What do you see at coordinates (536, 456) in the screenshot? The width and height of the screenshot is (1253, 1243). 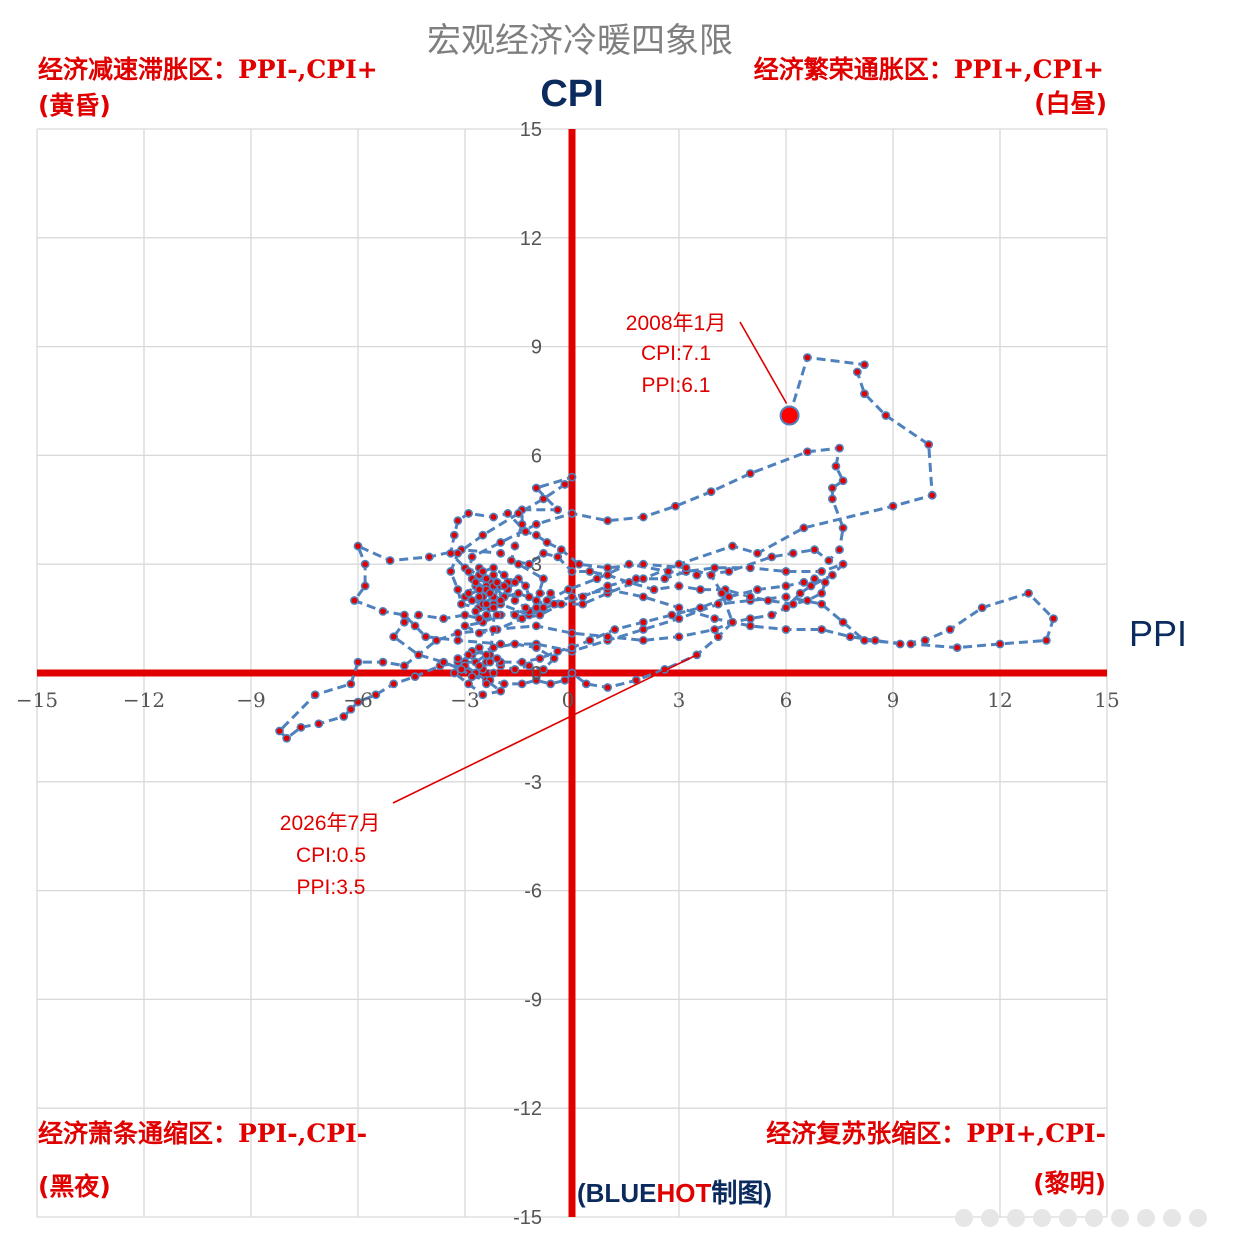 I see `y-tick-label: 6` at bounding box center [536, 456].